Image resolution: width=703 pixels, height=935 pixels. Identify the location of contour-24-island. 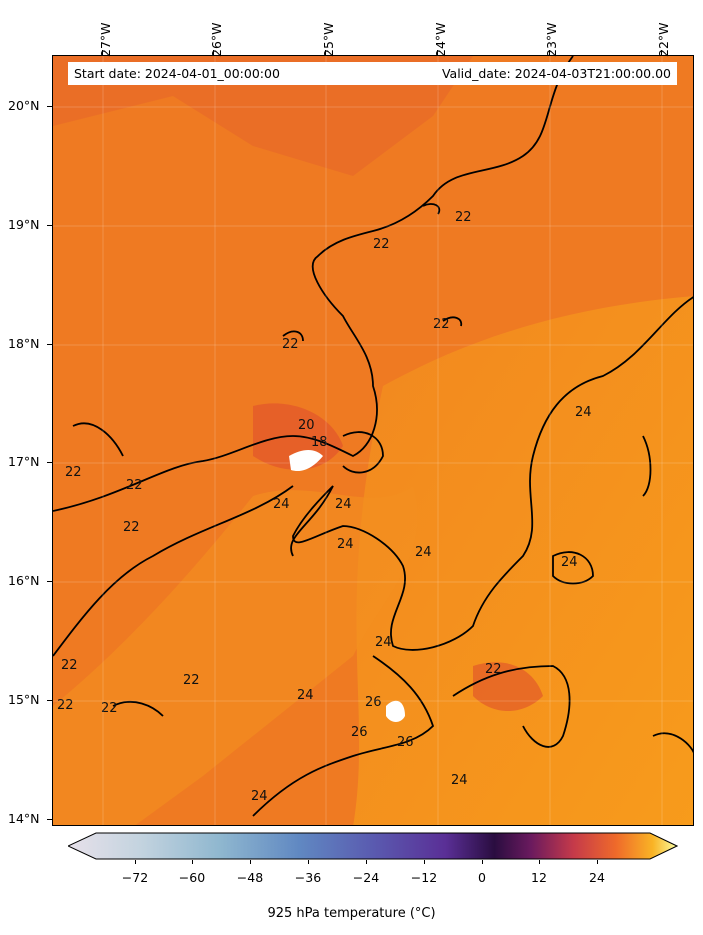
(573, 568).